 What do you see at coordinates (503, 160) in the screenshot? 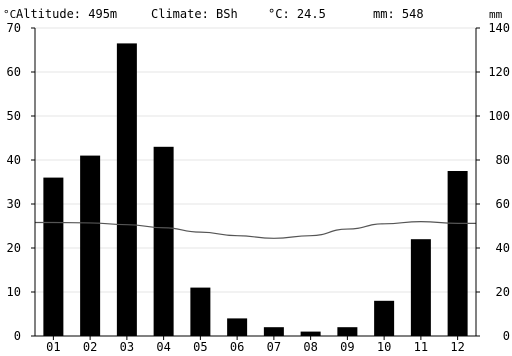
I see `right-tick-label: 80` at bounding box center [503, 160].